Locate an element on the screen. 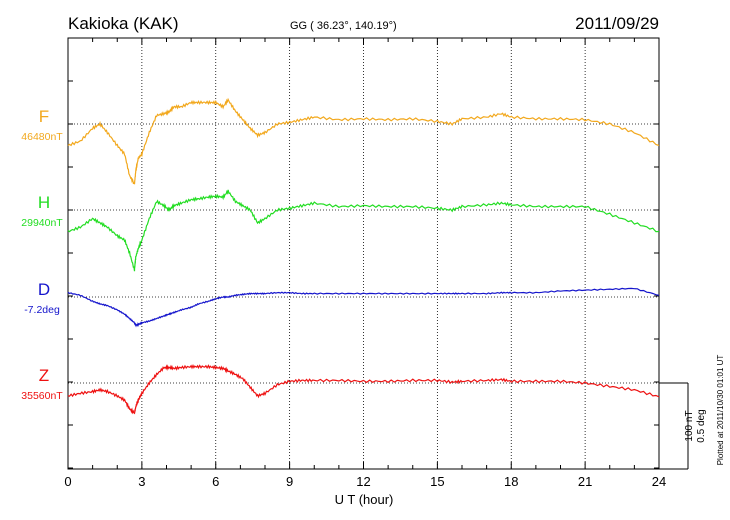 The height and width of the screenshot is (520, 730). x-tick-label-24: 24 is located at coordinates (659, 481).